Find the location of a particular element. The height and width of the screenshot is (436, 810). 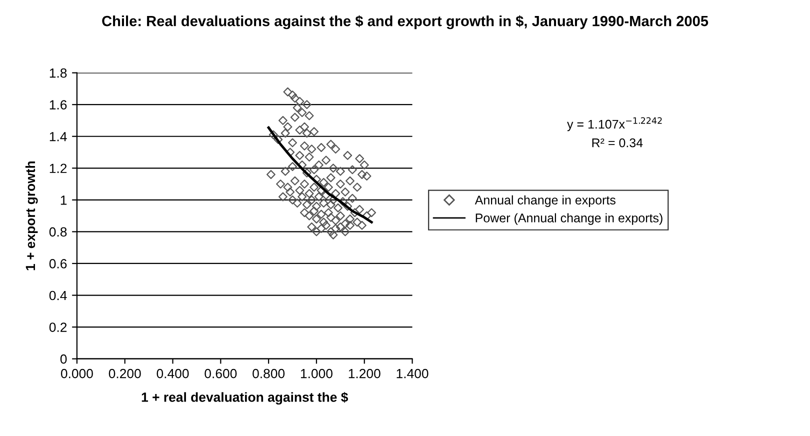

x-tick-label: 1.400 is located at coordinates (412, 373).